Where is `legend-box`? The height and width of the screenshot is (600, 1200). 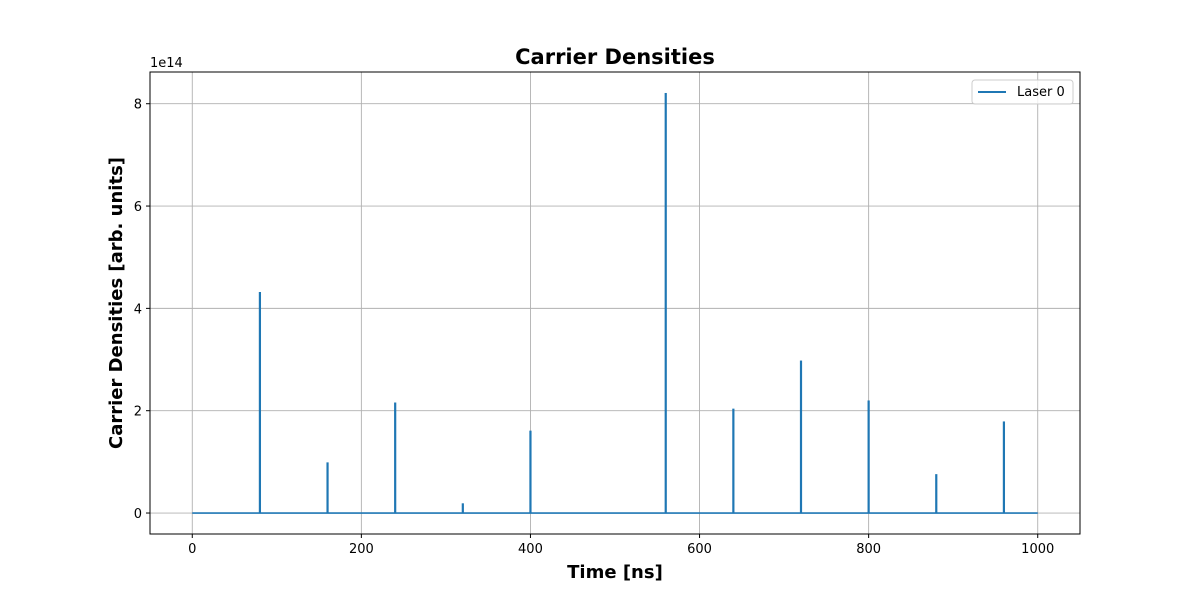
legend-box is located at coordinates (1022, 92).